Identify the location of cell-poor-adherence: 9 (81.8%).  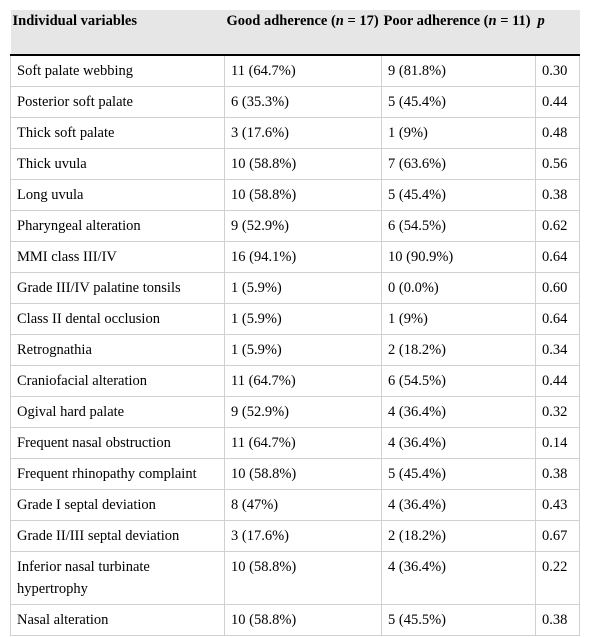
(458, 71).